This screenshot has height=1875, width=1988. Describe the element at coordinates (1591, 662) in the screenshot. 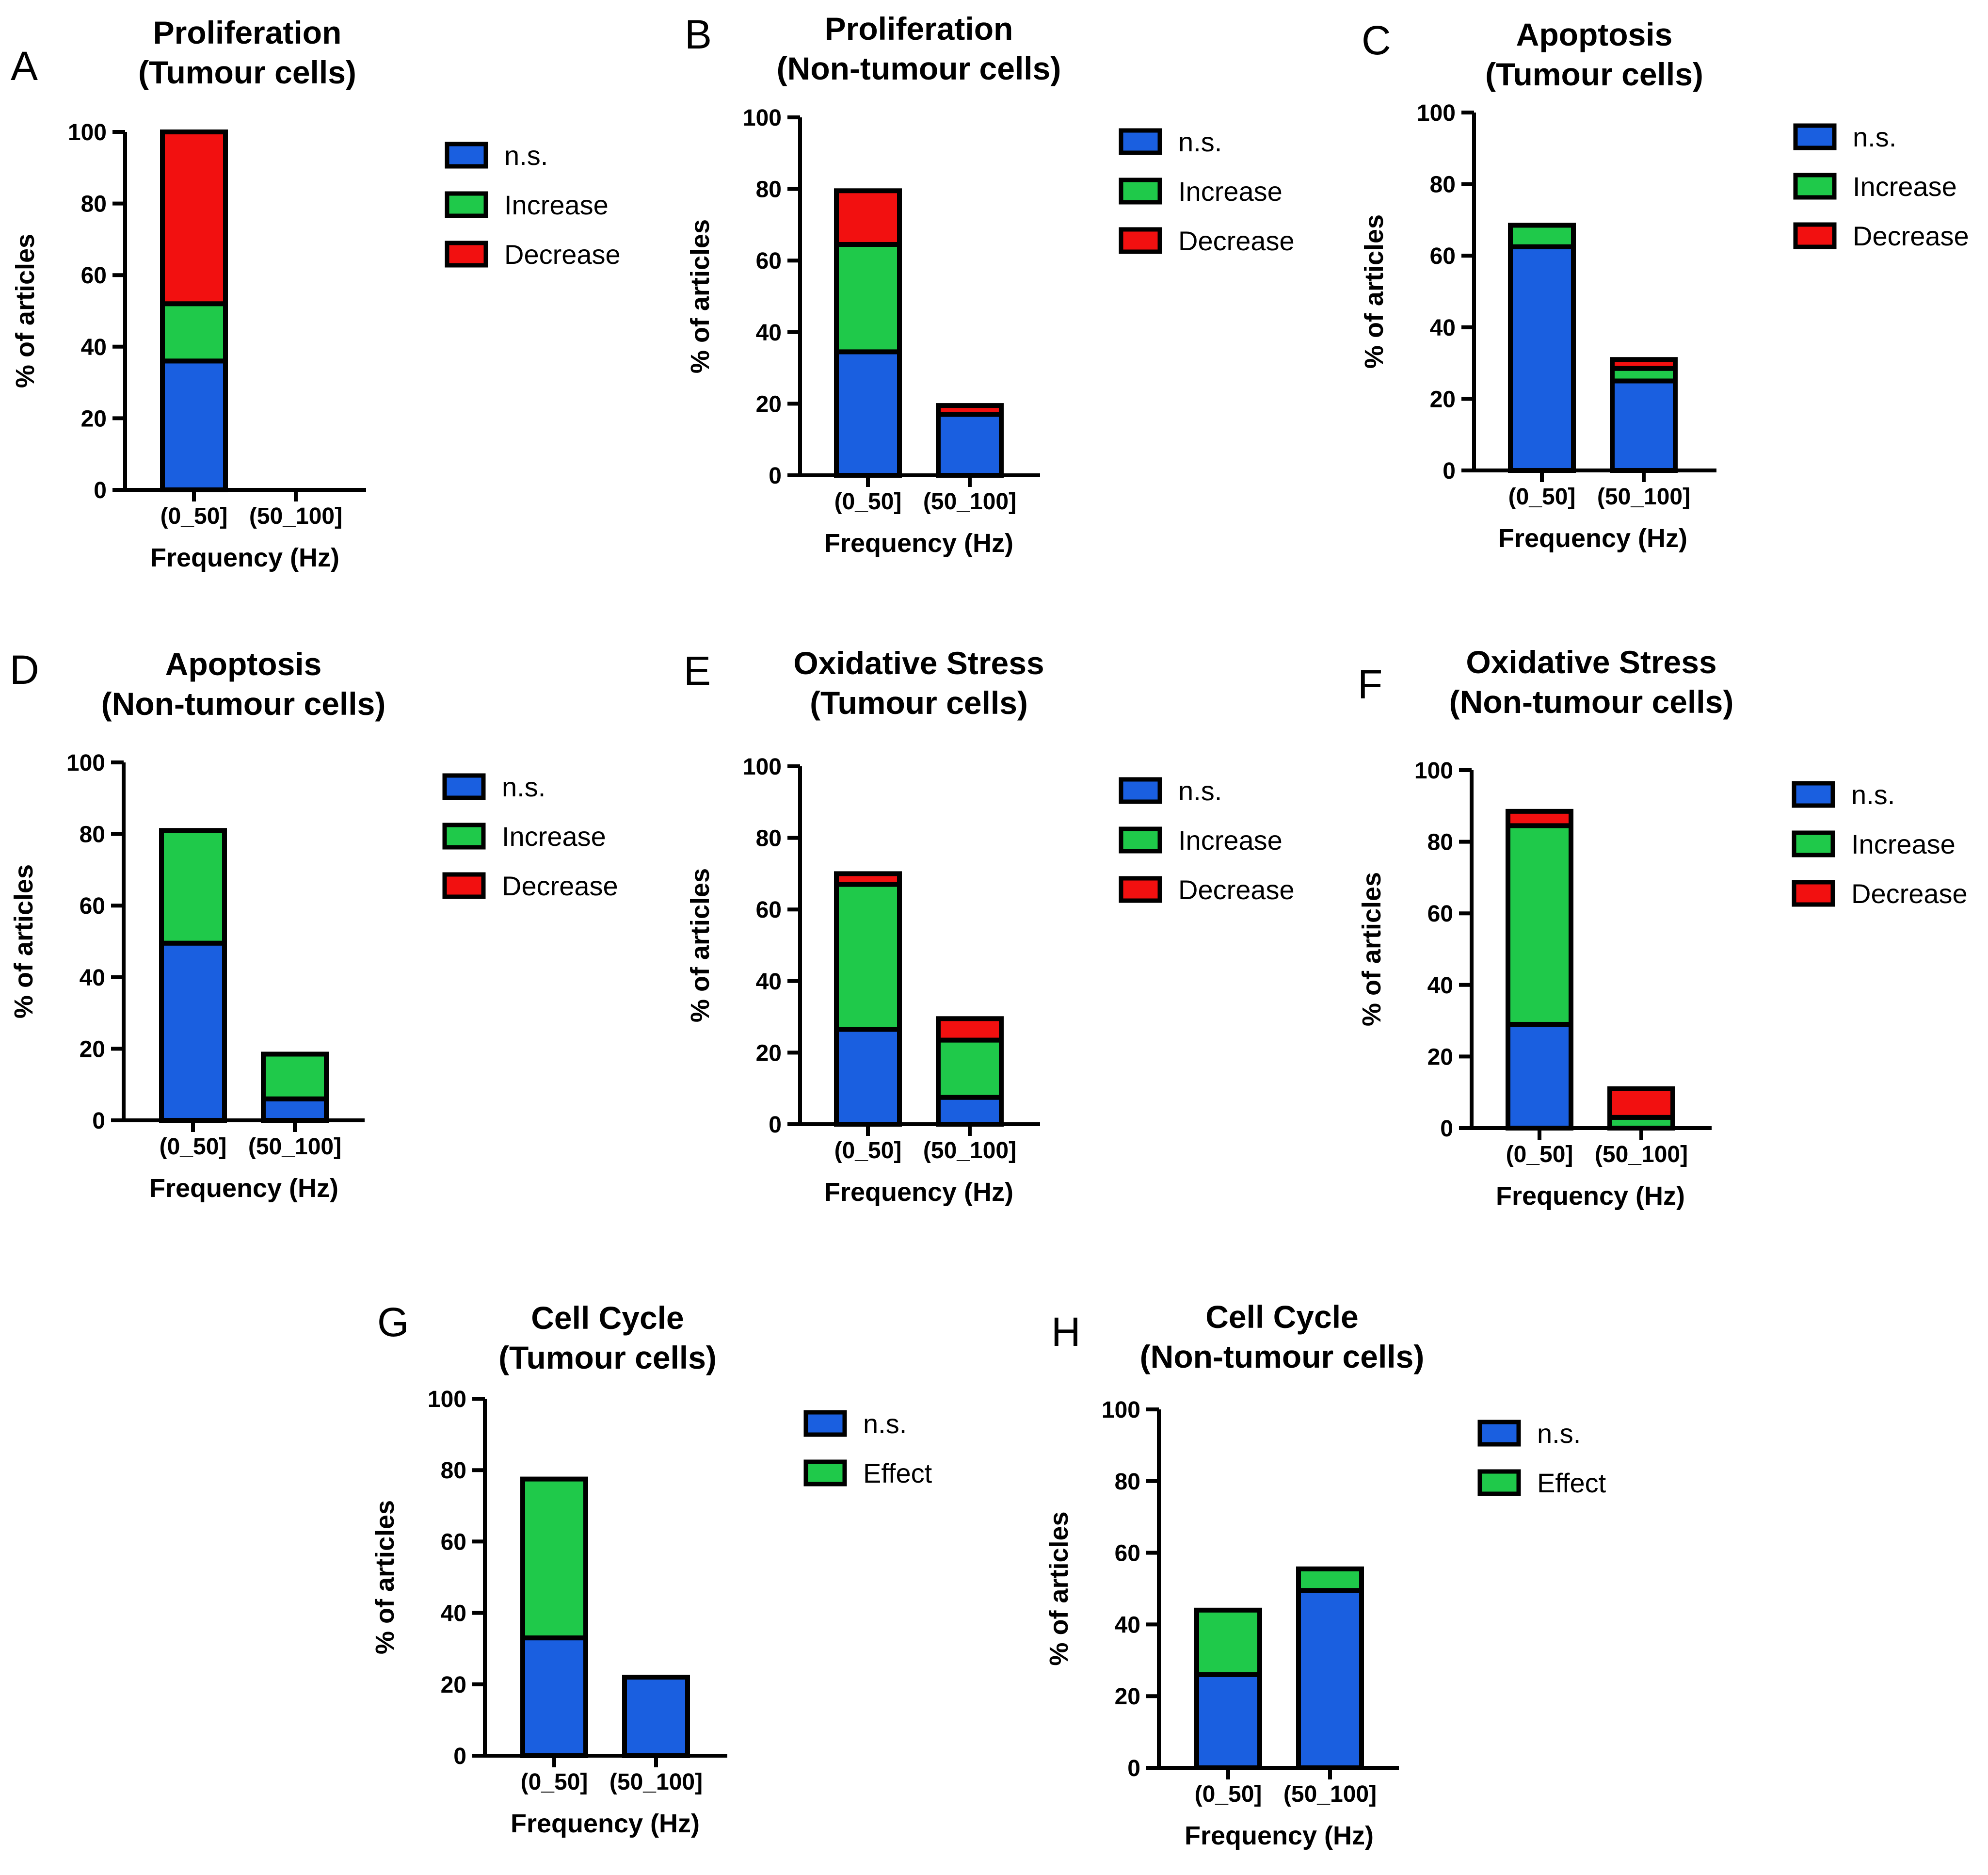

I see `chart-title-line-1: Oxidative Stress` at that location.